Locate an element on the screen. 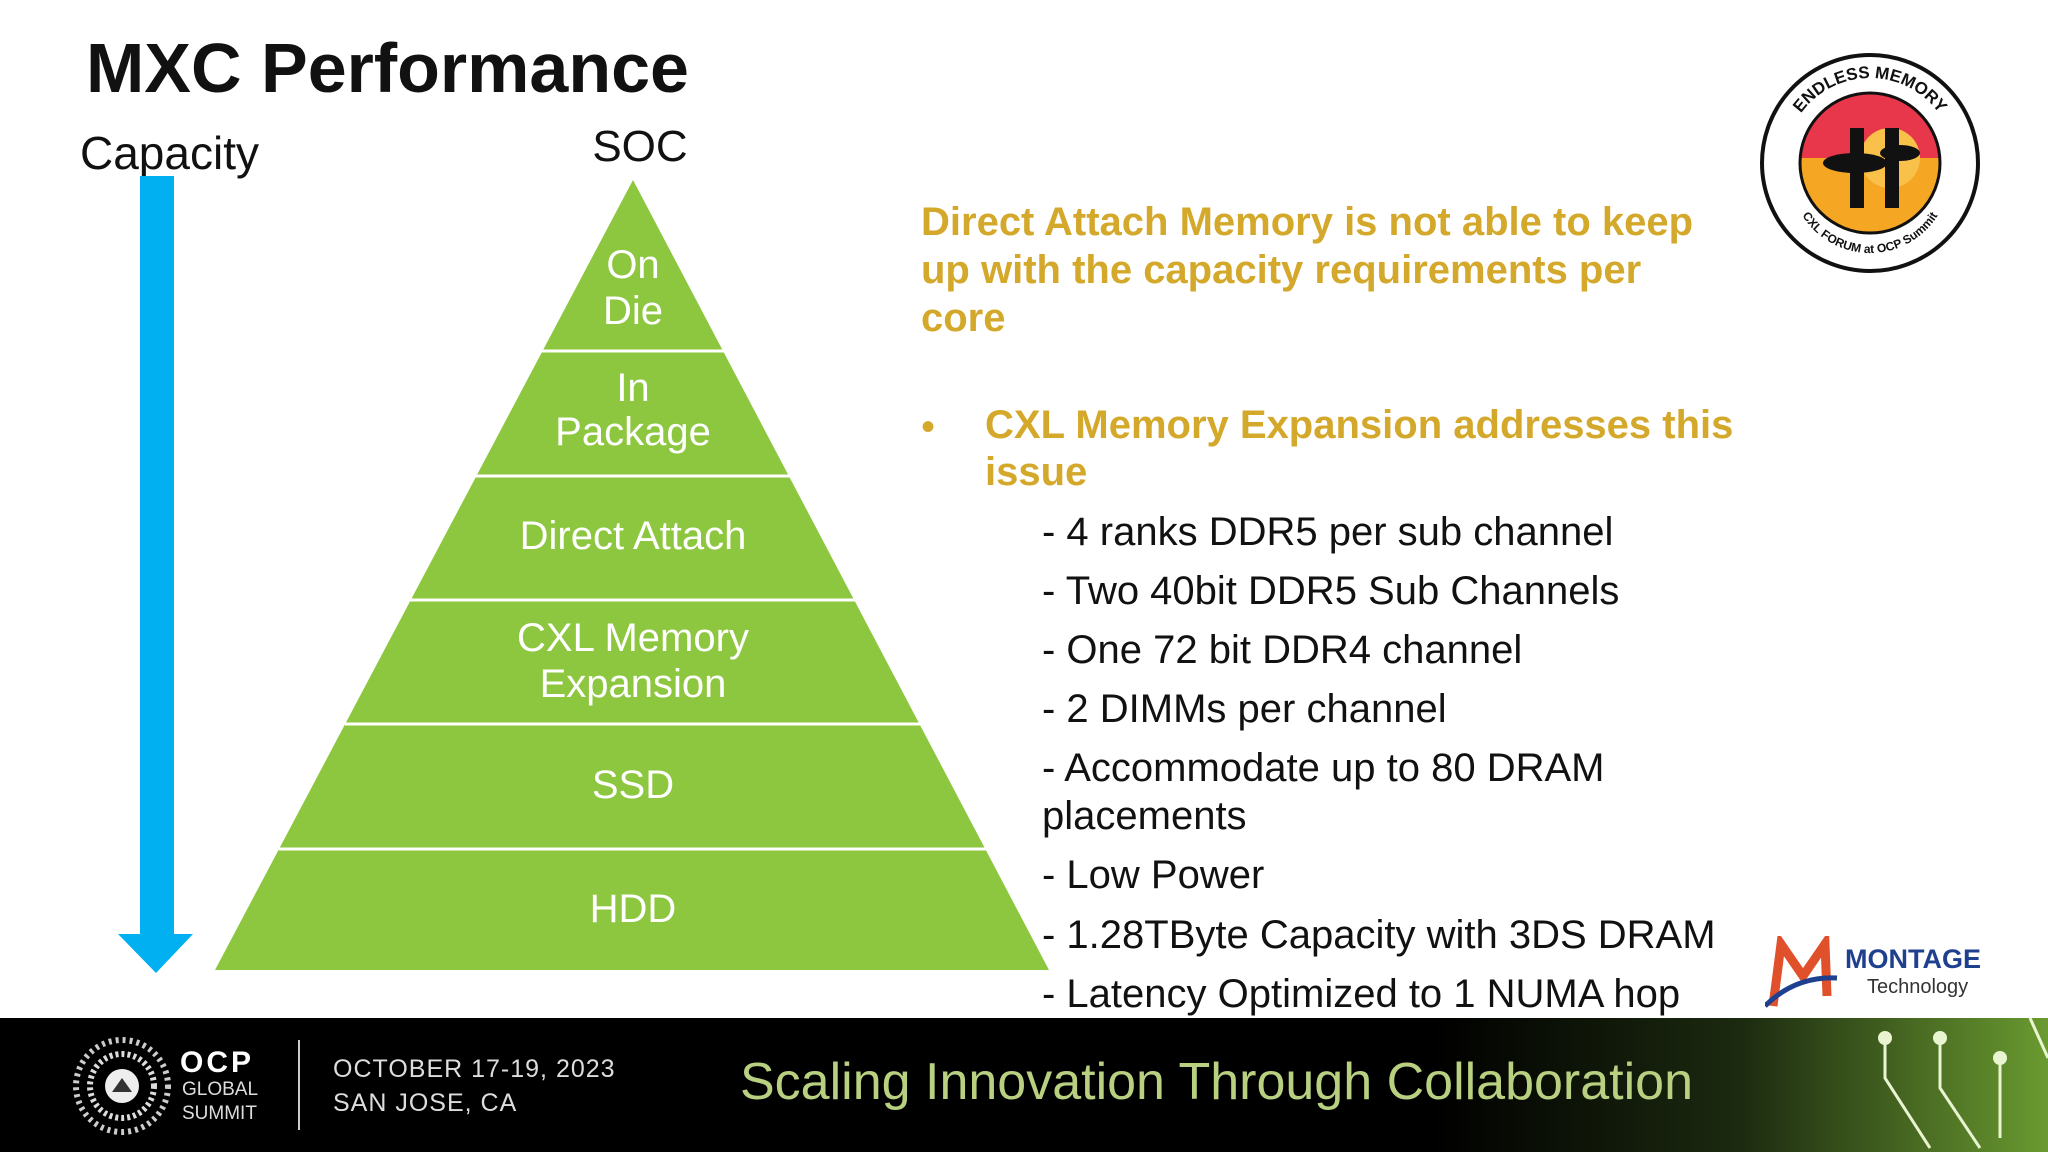 Image resolution: width=2048 pixels, height=1152 pixels. montage-logo: MONTAGE Technology is located at coordinates (1885, 973).